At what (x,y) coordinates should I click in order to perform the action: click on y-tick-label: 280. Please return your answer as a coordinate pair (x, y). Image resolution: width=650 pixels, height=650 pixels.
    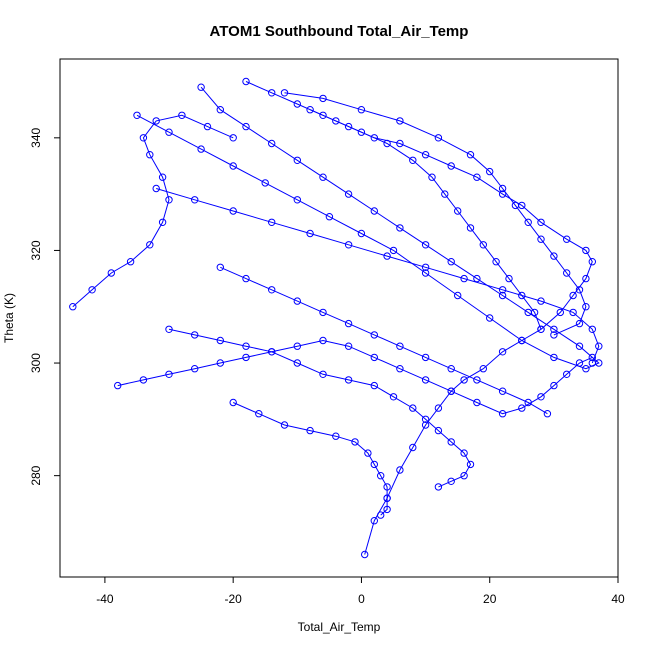
    Looking at the image, I should click on (36, 475).